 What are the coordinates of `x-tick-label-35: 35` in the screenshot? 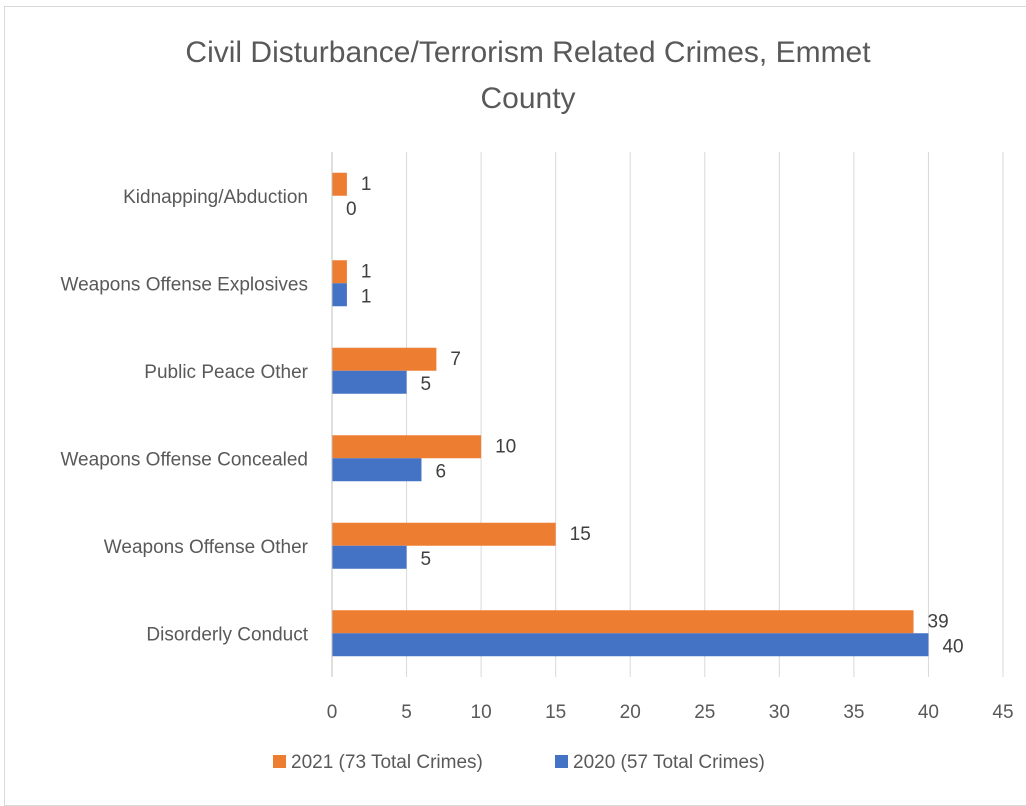 It's located at (853, 712).